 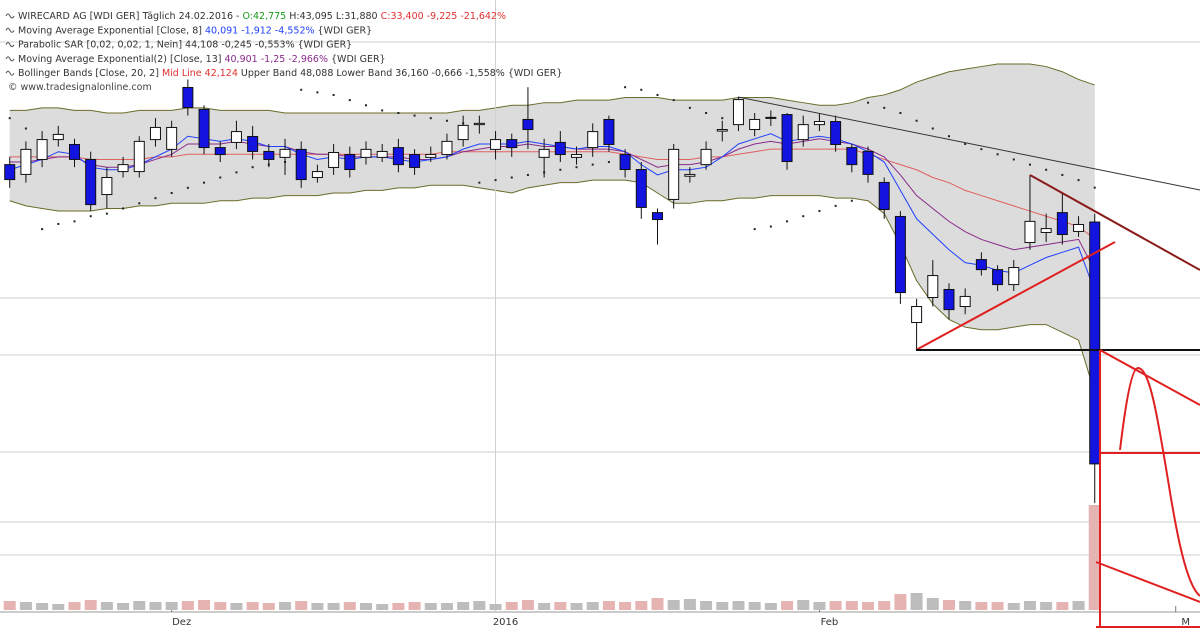 I want to click on legend-text: C:33,400 -9,225 -21,642%, so click(x=443, y=16).